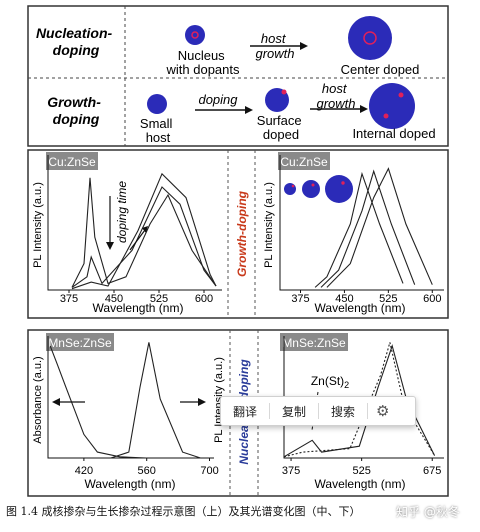  Describe the element at coordinates (110, 246) in the screenshot. I see `doping-time-arrowhead-left` at that location.